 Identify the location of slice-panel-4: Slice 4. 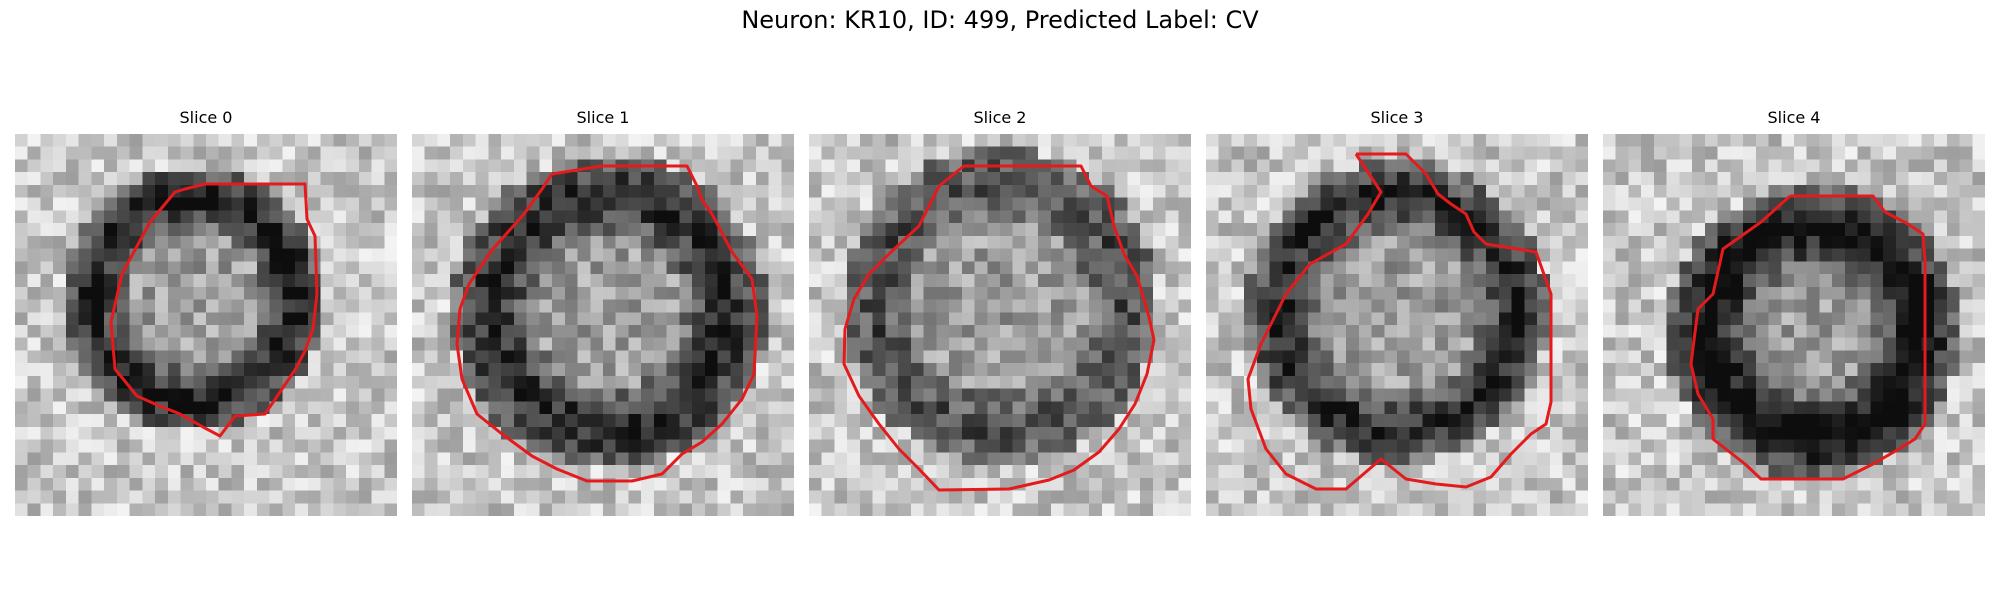
(1794, 313).